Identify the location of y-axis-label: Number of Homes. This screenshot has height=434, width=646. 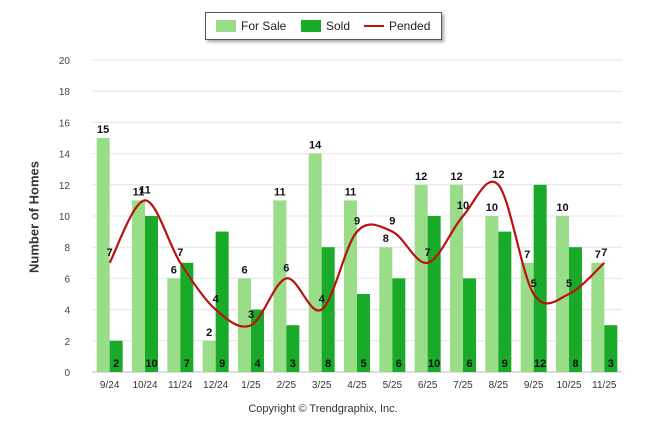
(34, 217).